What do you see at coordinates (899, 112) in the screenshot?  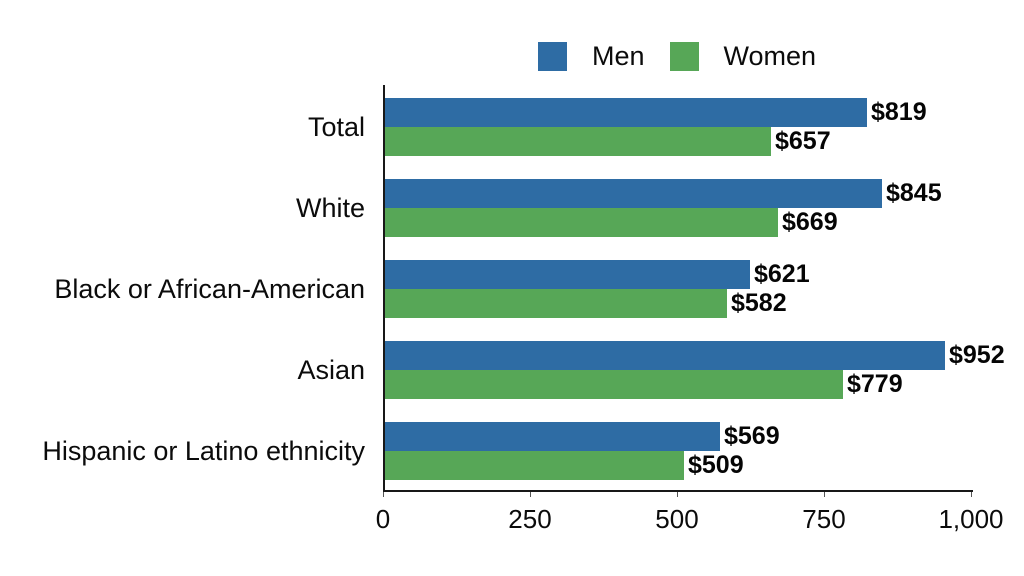 I see `value-label-men-1: $819` at bounding box center [899, 112].